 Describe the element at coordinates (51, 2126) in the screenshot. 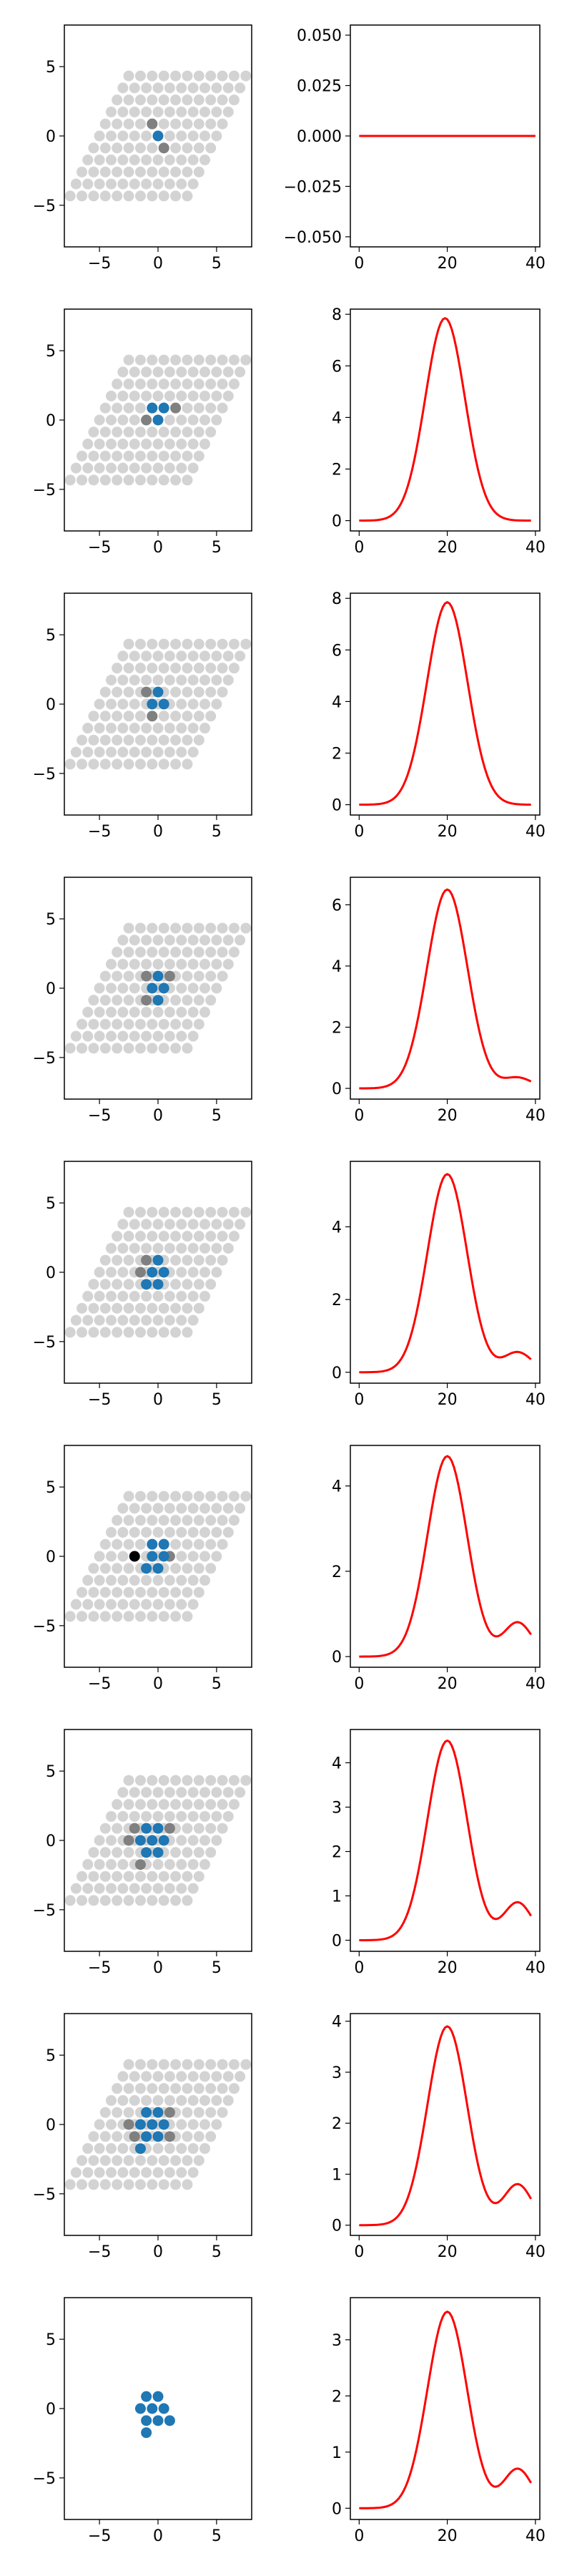

I see `y-tick-label: 0` at that location.